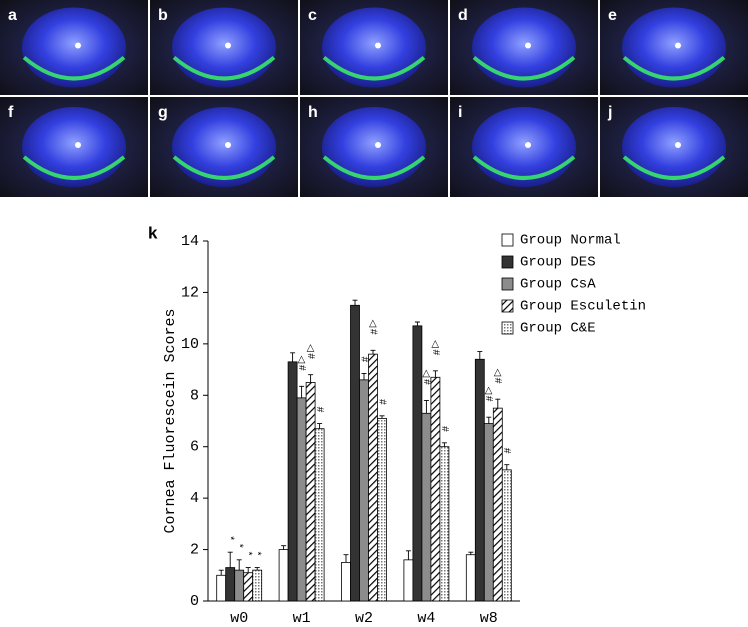  I want to click on y-tick-label: 6, so click(194, 447).